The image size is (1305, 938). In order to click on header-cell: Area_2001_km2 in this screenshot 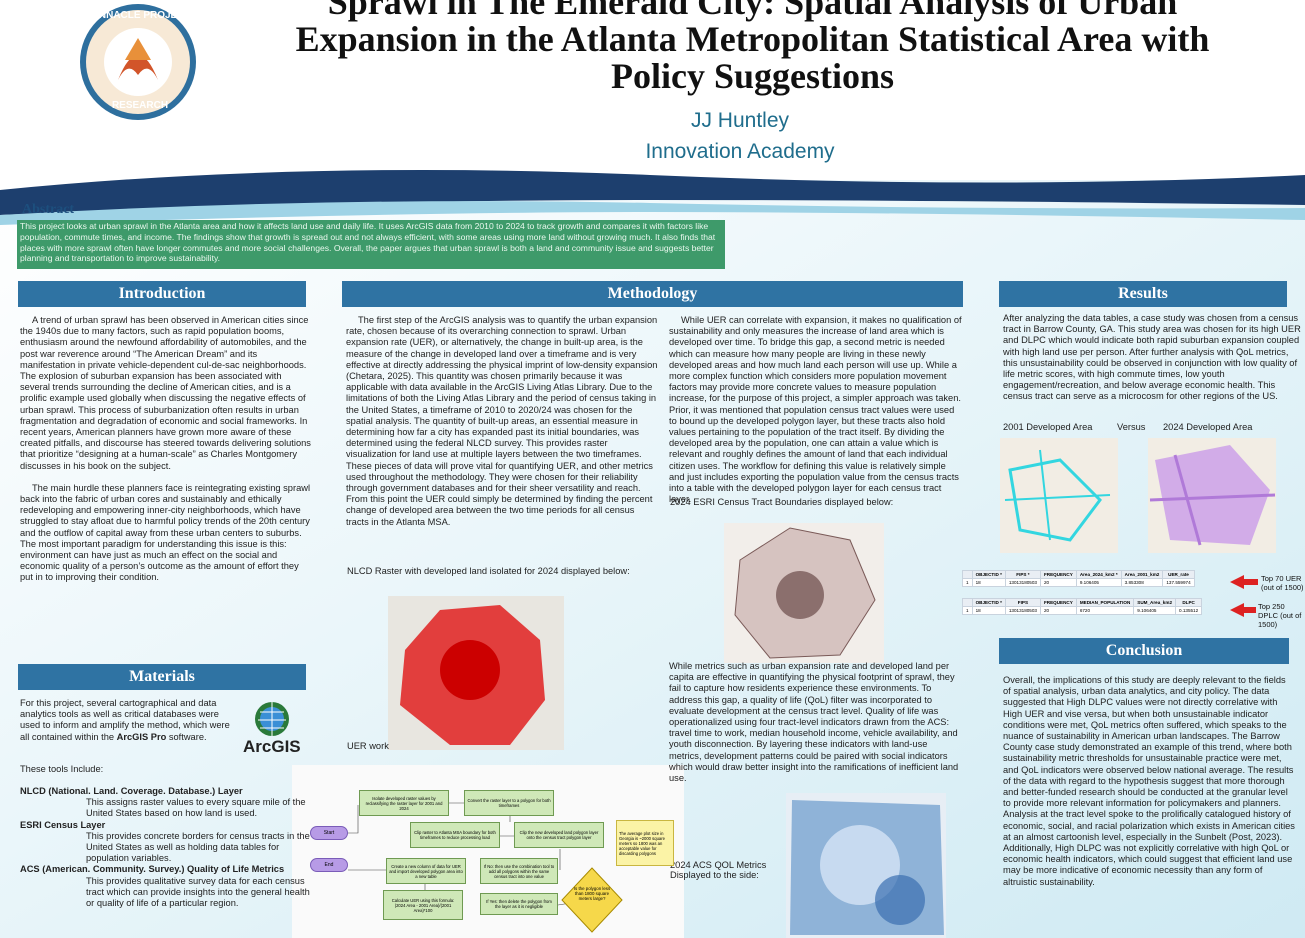, I will do `click(1142, 574)`.